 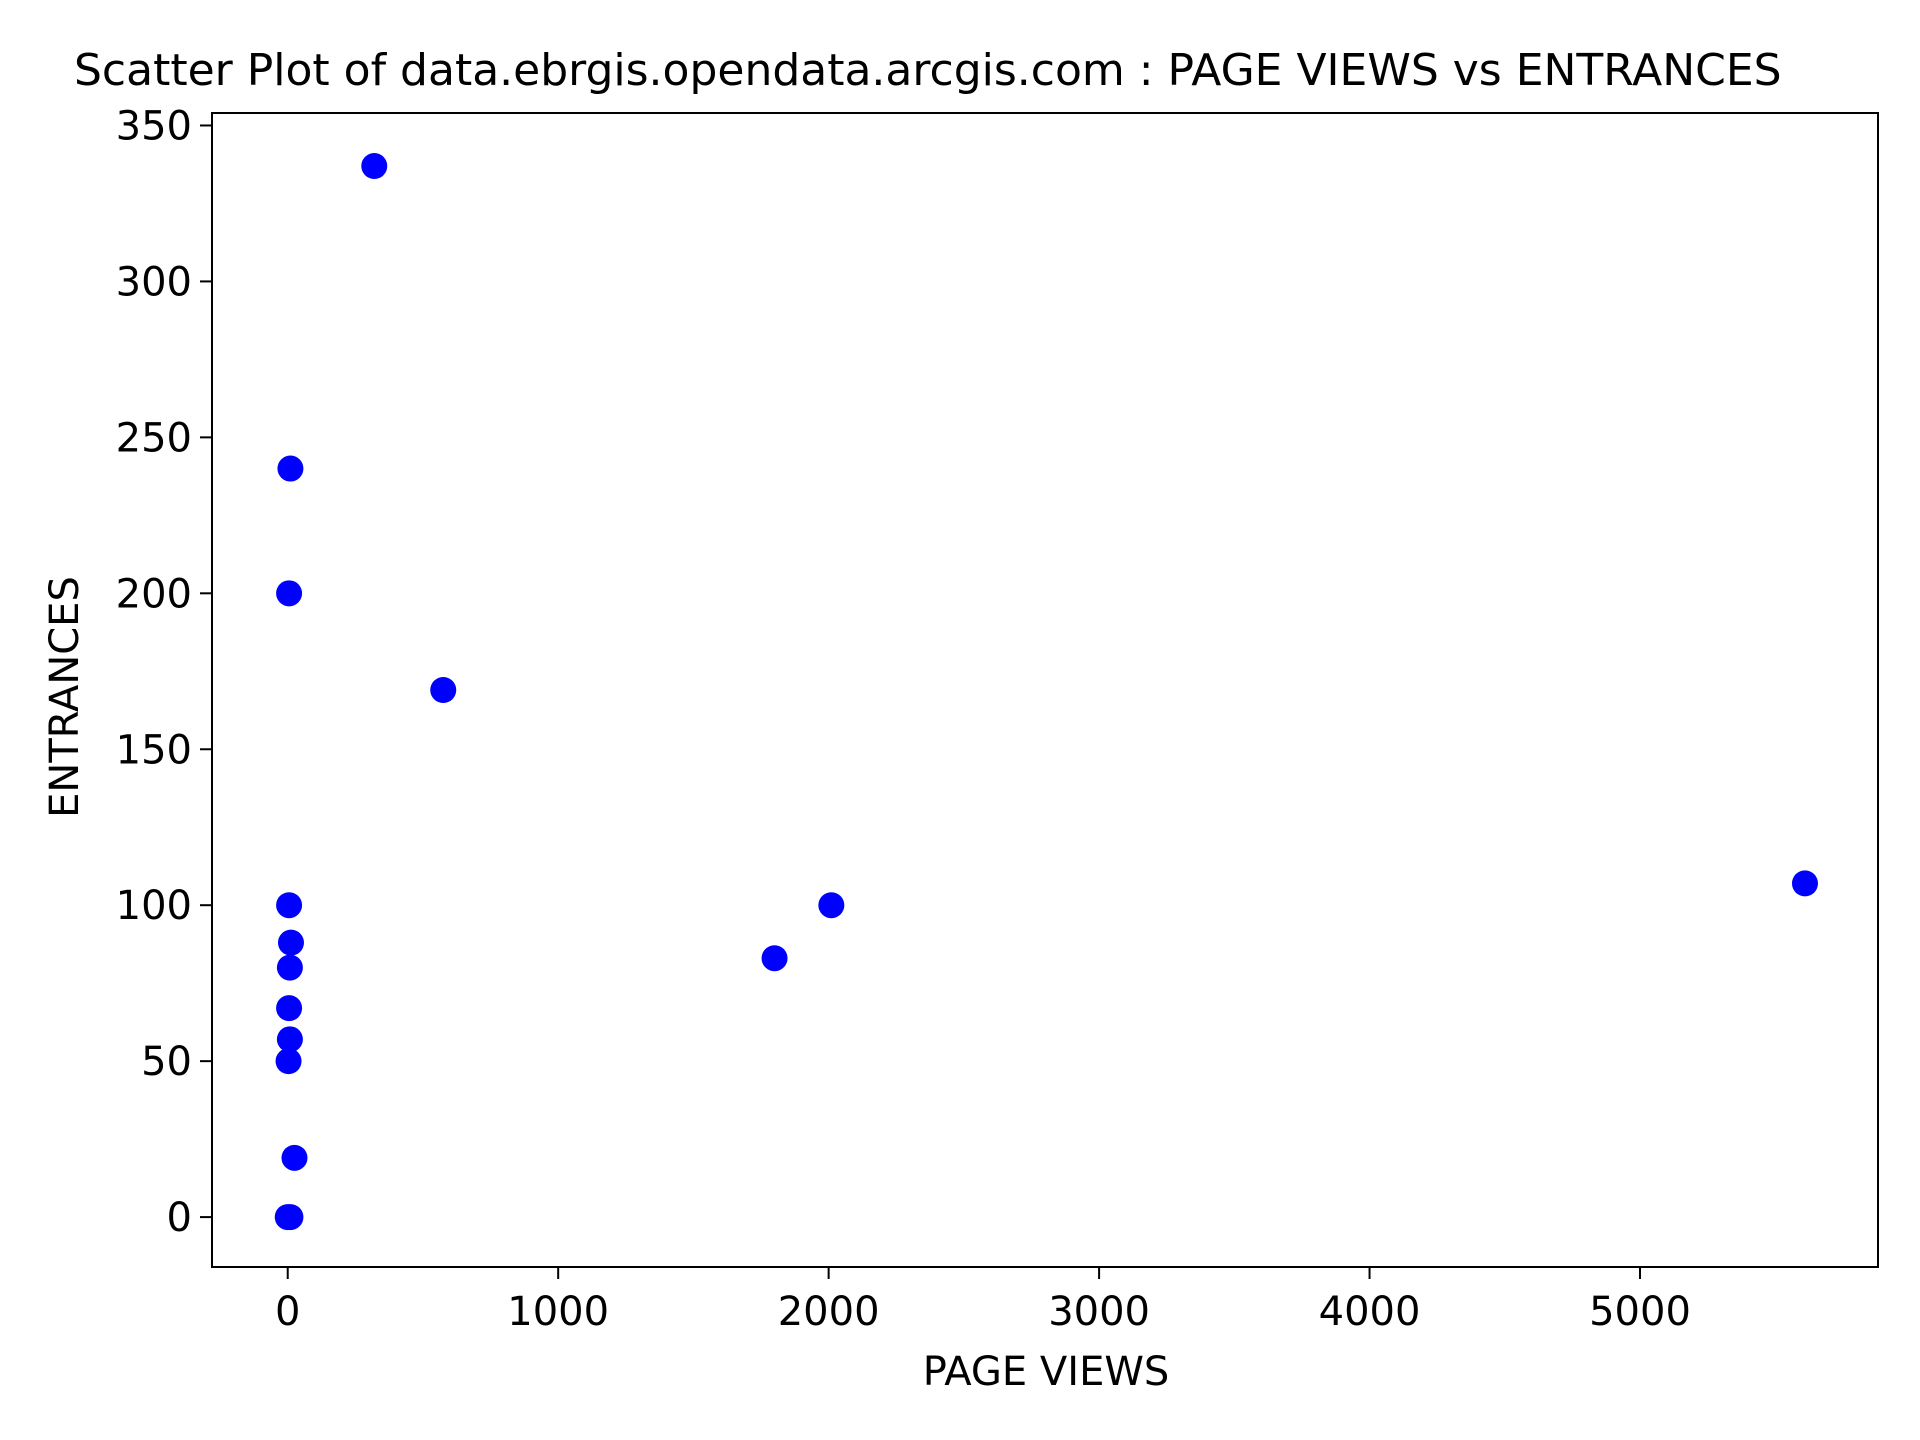 What do you see at coordinates (154, 438) in the screenshot?
I see `y-tick-label: 250` at bounding box center [154, 438].